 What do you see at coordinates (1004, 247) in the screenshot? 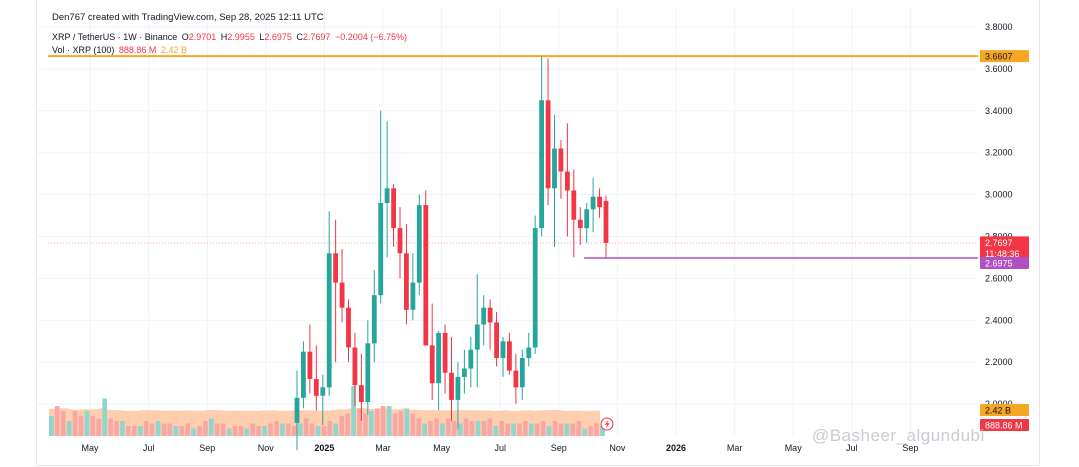
I see `last-price-tag-box` at bounding box center [1004, 247].